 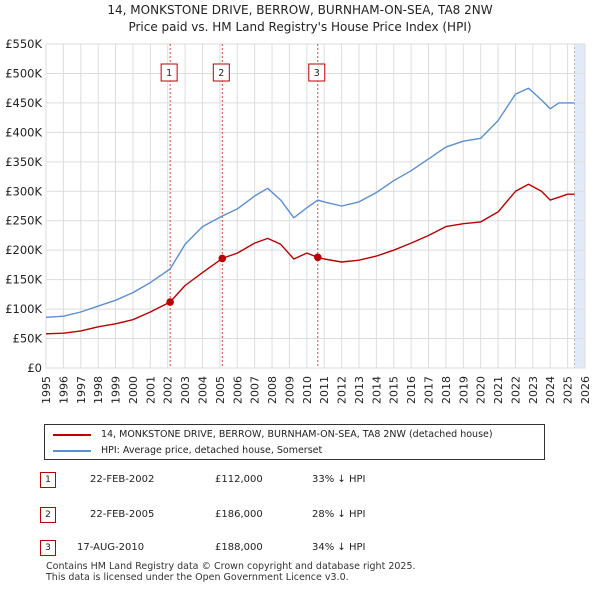 What do you see at coordinates (98, 390) in the screenshot?
I see `x-tick-label: 1998` at bounding box center [98, 390].